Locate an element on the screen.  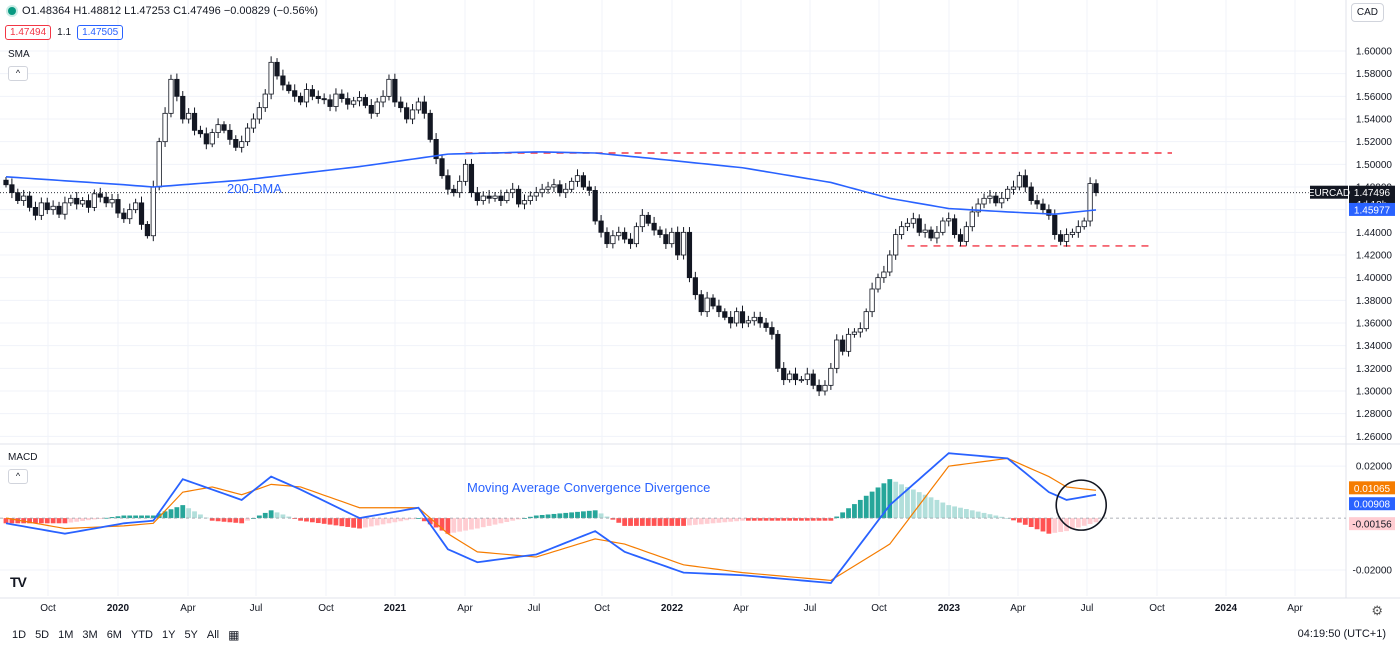
clock: 04:19:50 (UTC+1) is located at coordinates (1341, 634).